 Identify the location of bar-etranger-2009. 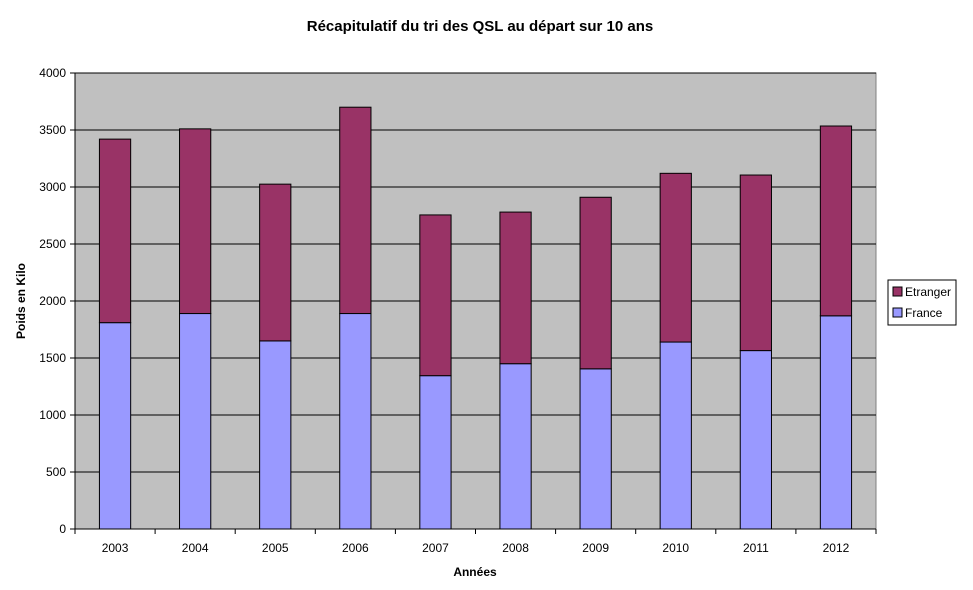
(595, 283).